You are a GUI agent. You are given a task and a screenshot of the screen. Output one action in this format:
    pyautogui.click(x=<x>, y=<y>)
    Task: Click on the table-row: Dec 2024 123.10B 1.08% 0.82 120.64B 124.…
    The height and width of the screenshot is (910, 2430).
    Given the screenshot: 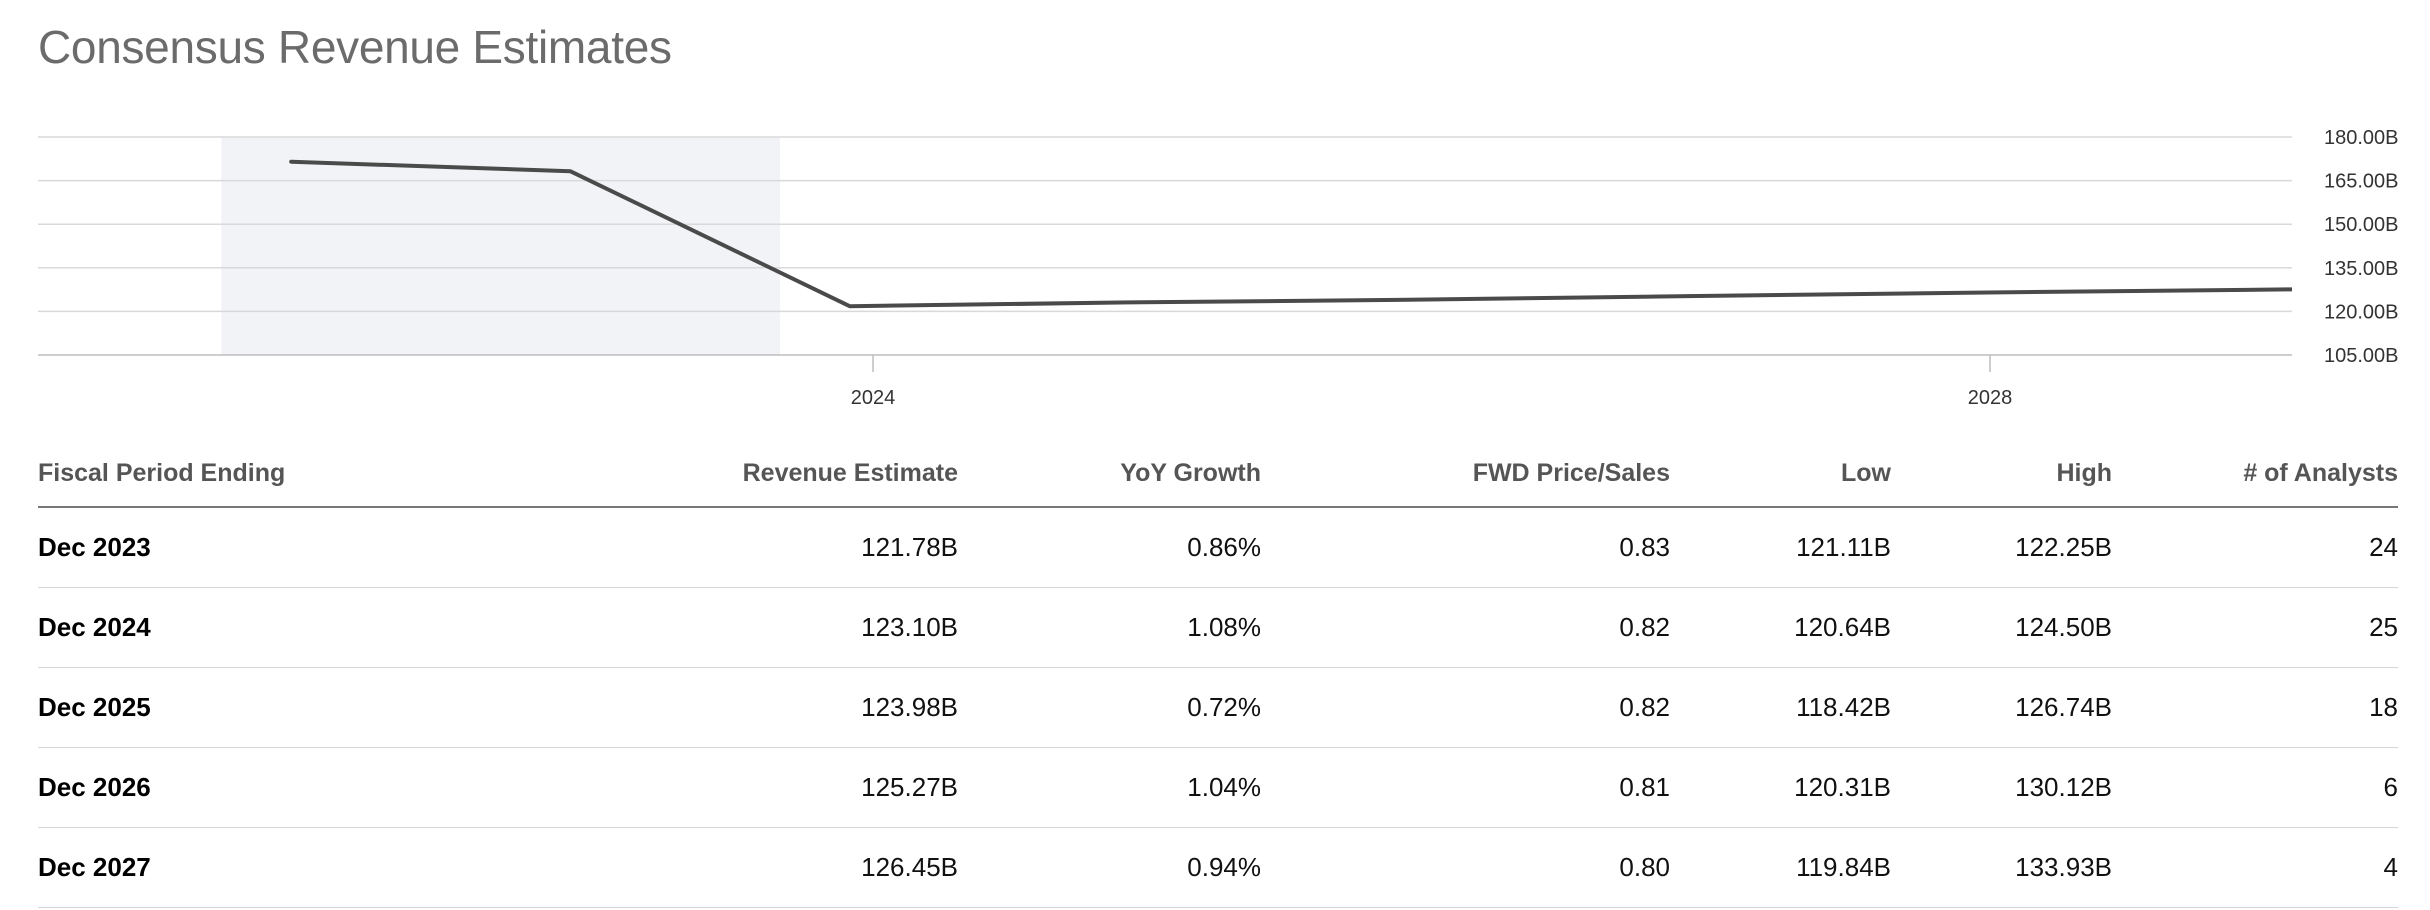 What is the action you would take?
    pyautogui.click(x=1218, y=627)
    